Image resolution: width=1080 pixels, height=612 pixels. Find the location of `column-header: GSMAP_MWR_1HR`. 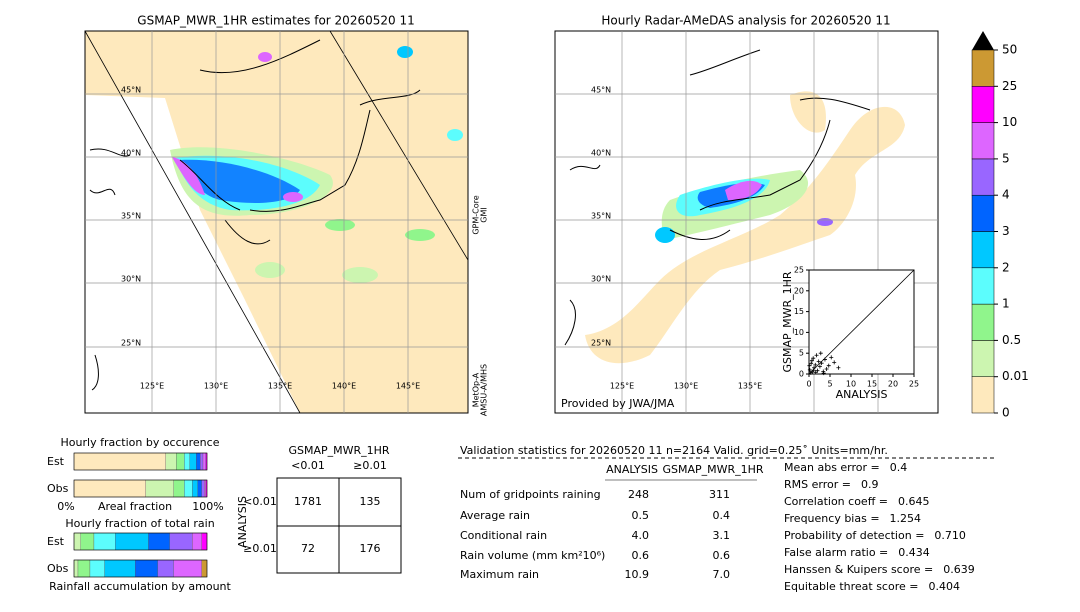

column-header: GSMAP_MWR_1HR is located at coordinates (712, 469).